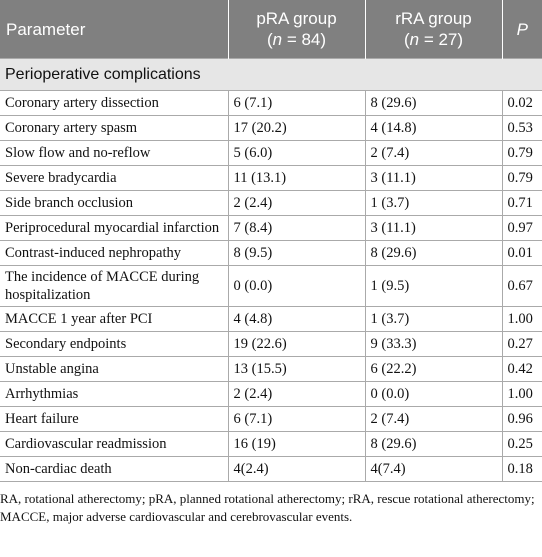 The width and height of the screenshot is (542, 557). I want to click on row-label: Side branch occlusion, so click(114, 203).